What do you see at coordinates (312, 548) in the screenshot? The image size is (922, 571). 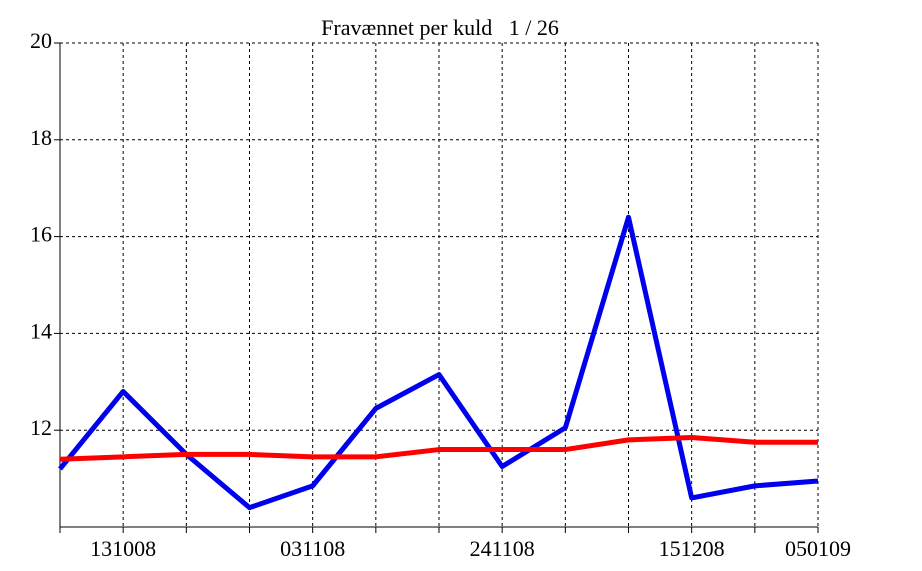 I see `x-tick-label: 031108` at bounding box center [312, 548].